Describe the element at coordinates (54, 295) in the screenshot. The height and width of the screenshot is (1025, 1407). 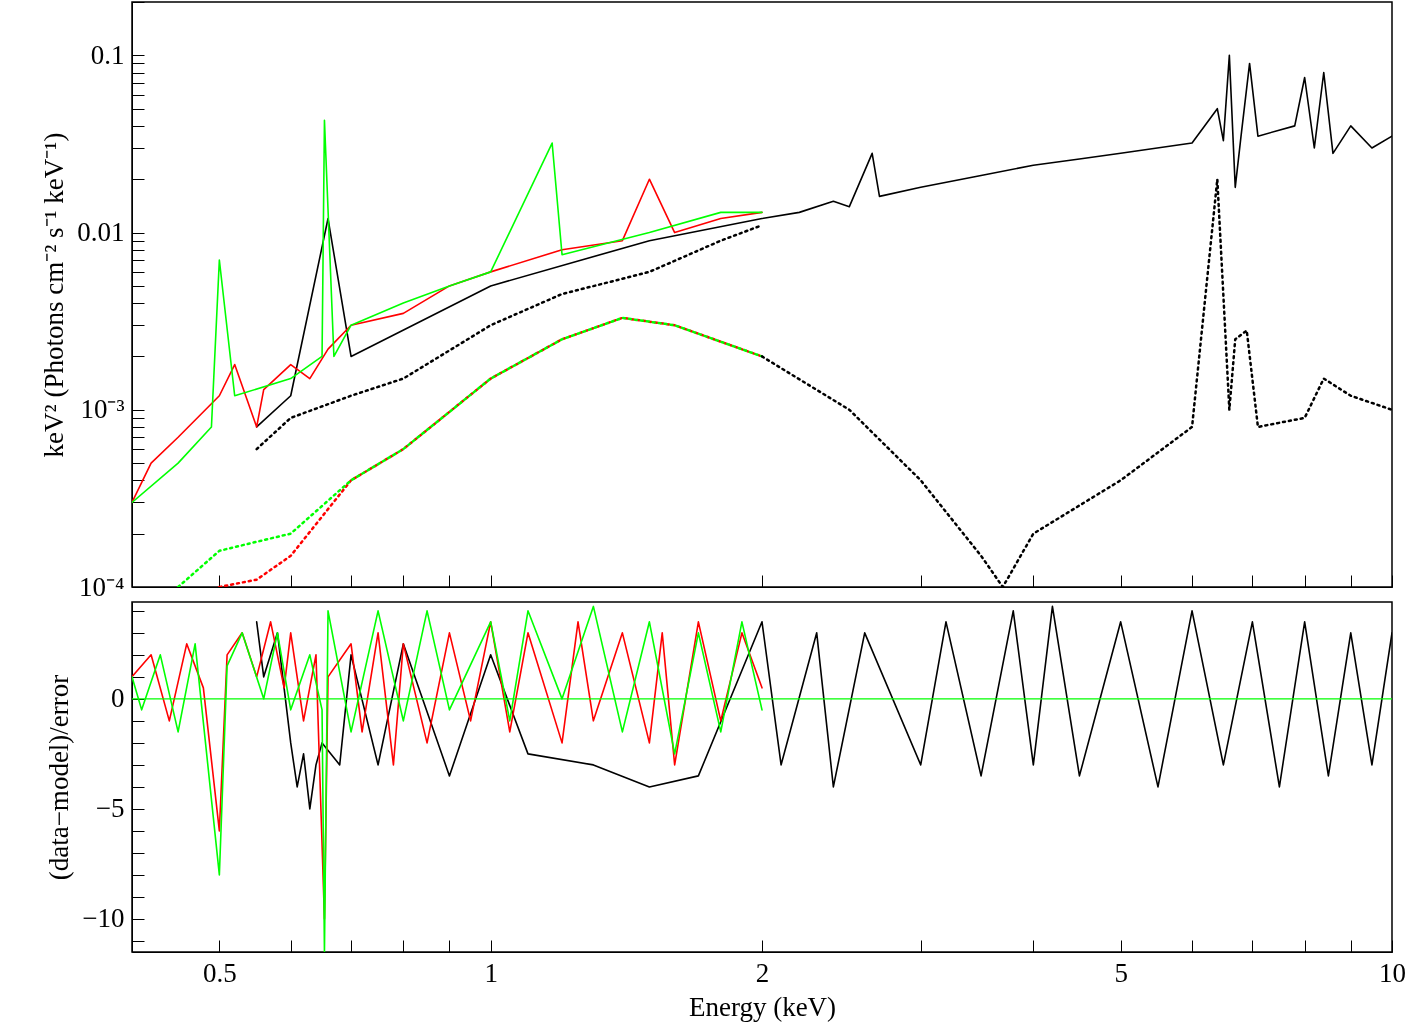
I see `y-axis-title: keV² (Photons cm⁻² s⁻¹ keV⁻¹)` at that location.